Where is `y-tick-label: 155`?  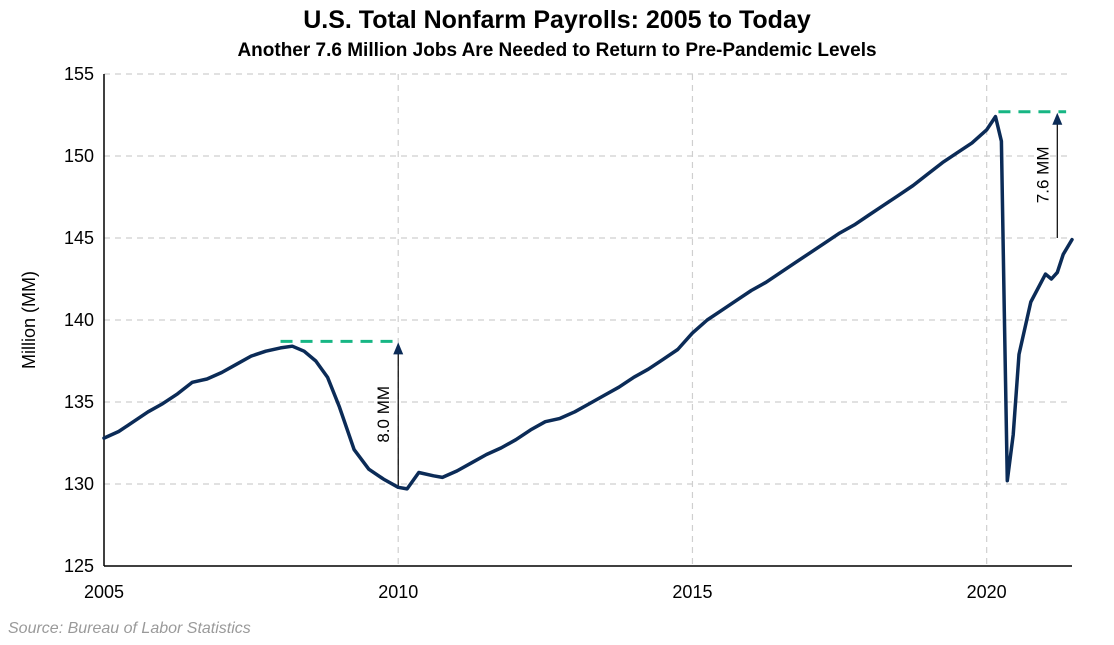
y-tick-label: 155 is located at coordinates (79, 74).